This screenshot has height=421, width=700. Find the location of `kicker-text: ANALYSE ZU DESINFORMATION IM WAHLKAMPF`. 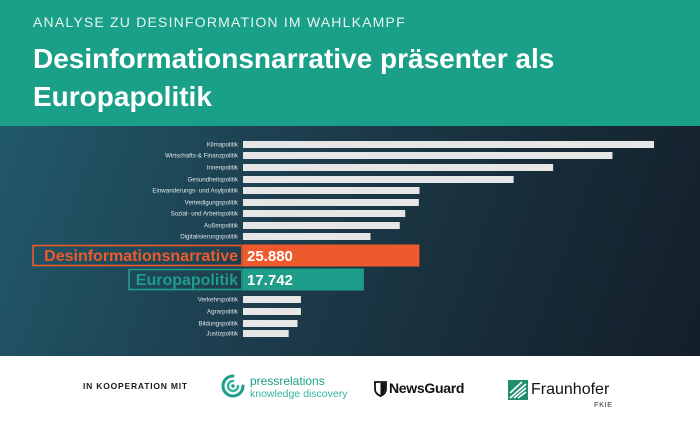

kicker-text: ANALYSE ZU DESINFORMATION IM WAHLKAMPF is located at coordinates (219, 22).